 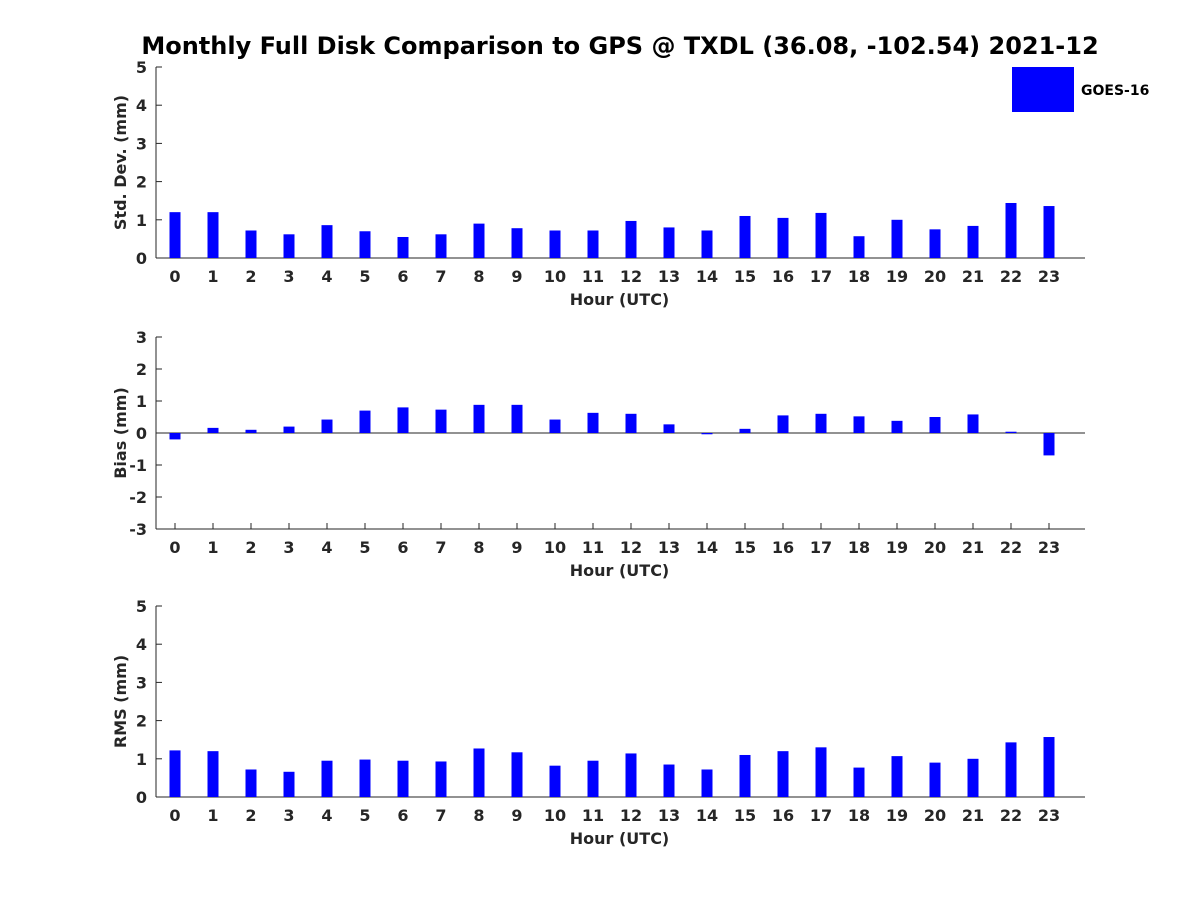 I want to click on x-tick-label: 2, so click(x=250, y=547).